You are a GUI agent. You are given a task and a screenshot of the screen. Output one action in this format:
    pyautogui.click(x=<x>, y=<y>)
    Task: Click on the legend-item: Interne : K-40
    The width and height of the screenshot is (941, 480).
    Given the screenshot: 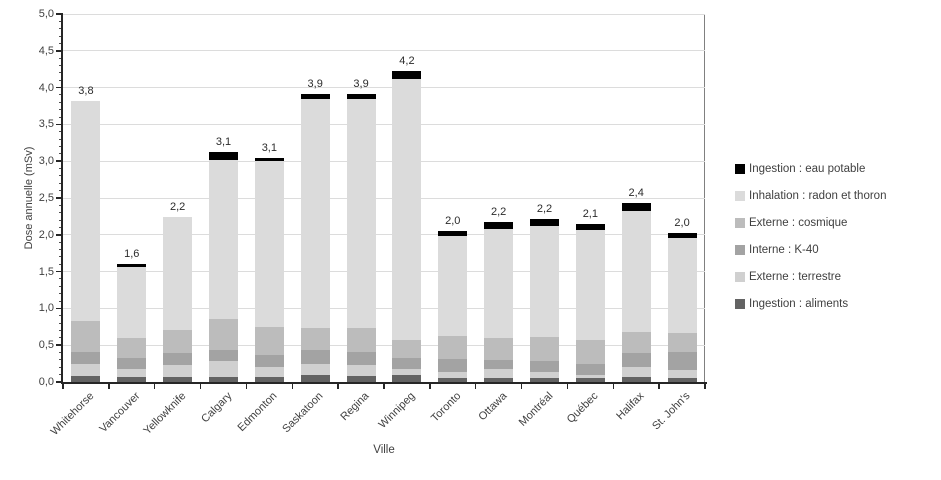 What is the action you would take?
    pyautogui.click(x=810, y=250)
    